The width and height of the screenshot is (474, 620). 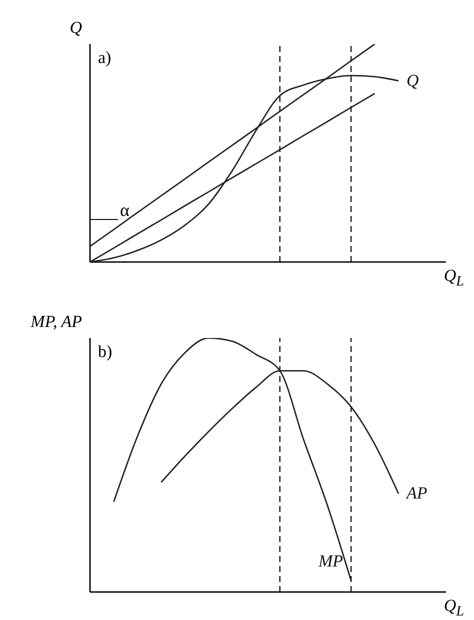 I want to click on series-label: Q, so click(x=412, y=80).